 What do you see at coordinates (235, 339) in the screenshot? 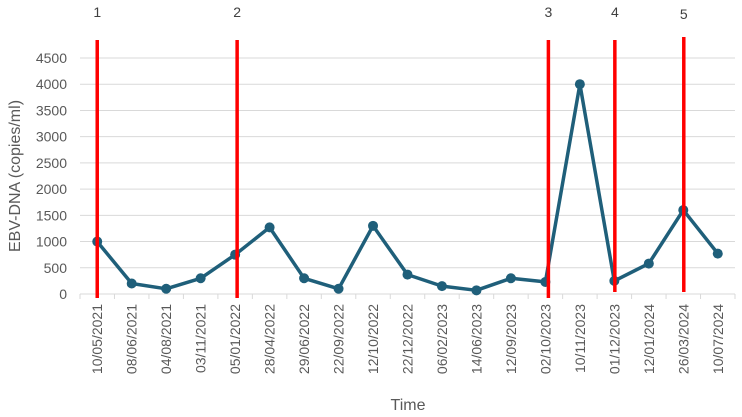
I see `x-tick-label: 05/01/2022` at bounding box center [235, 339].